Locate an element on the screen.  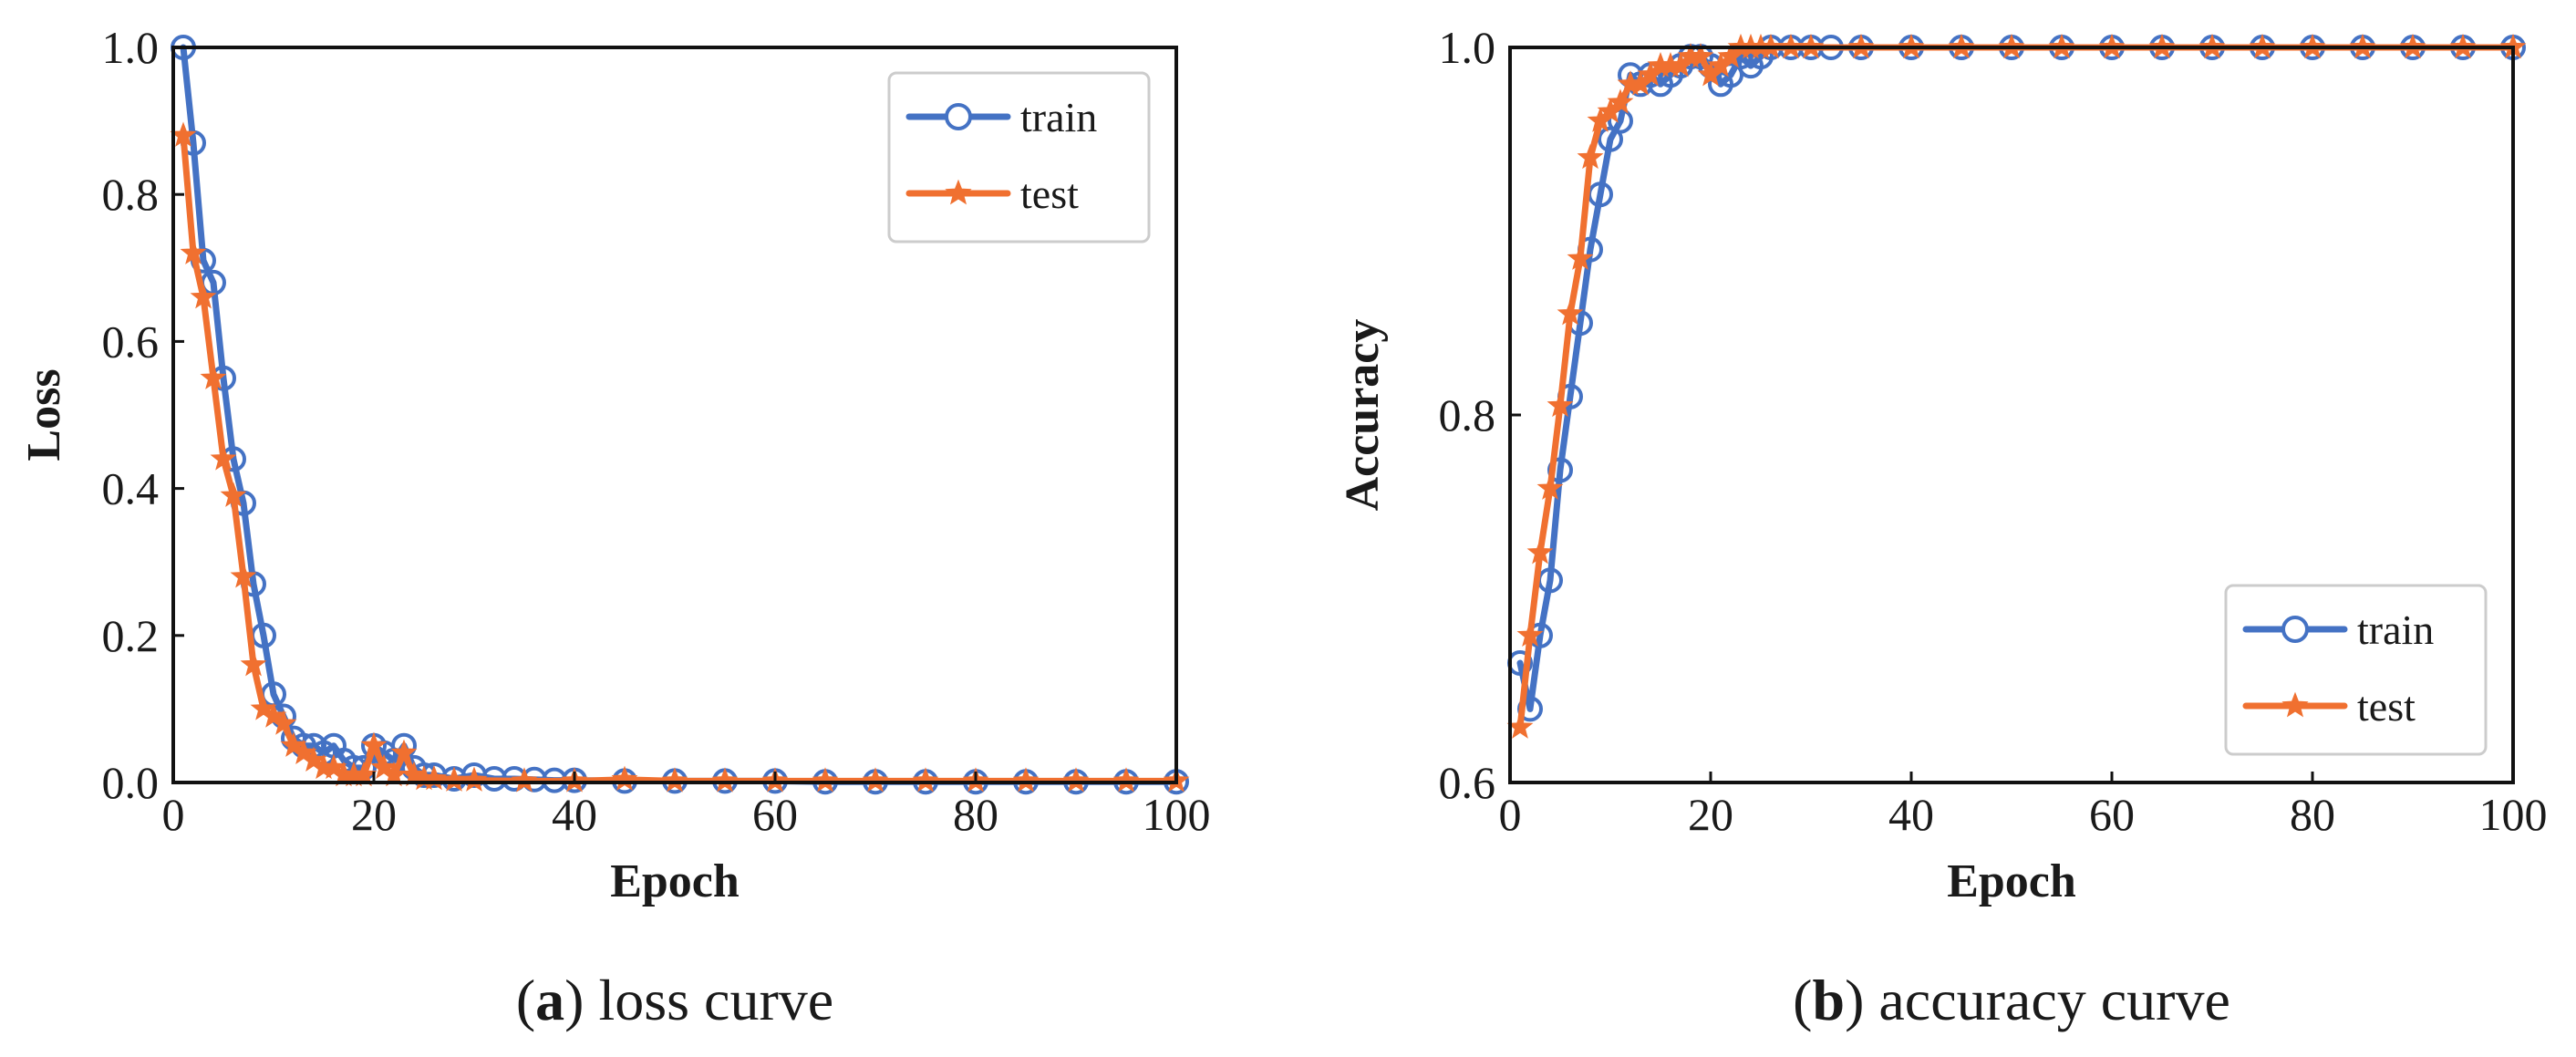
y-axis-title: Loss is located at coordinates (44, 414).